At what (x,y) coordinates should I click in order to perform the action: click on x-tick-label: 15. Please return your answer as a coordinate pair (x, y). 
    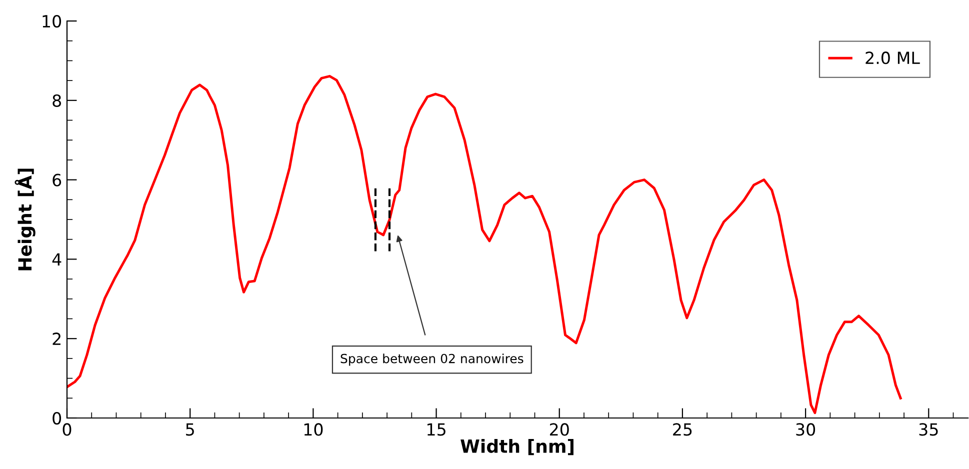
    Looking at the image, I should click on (437, 429).